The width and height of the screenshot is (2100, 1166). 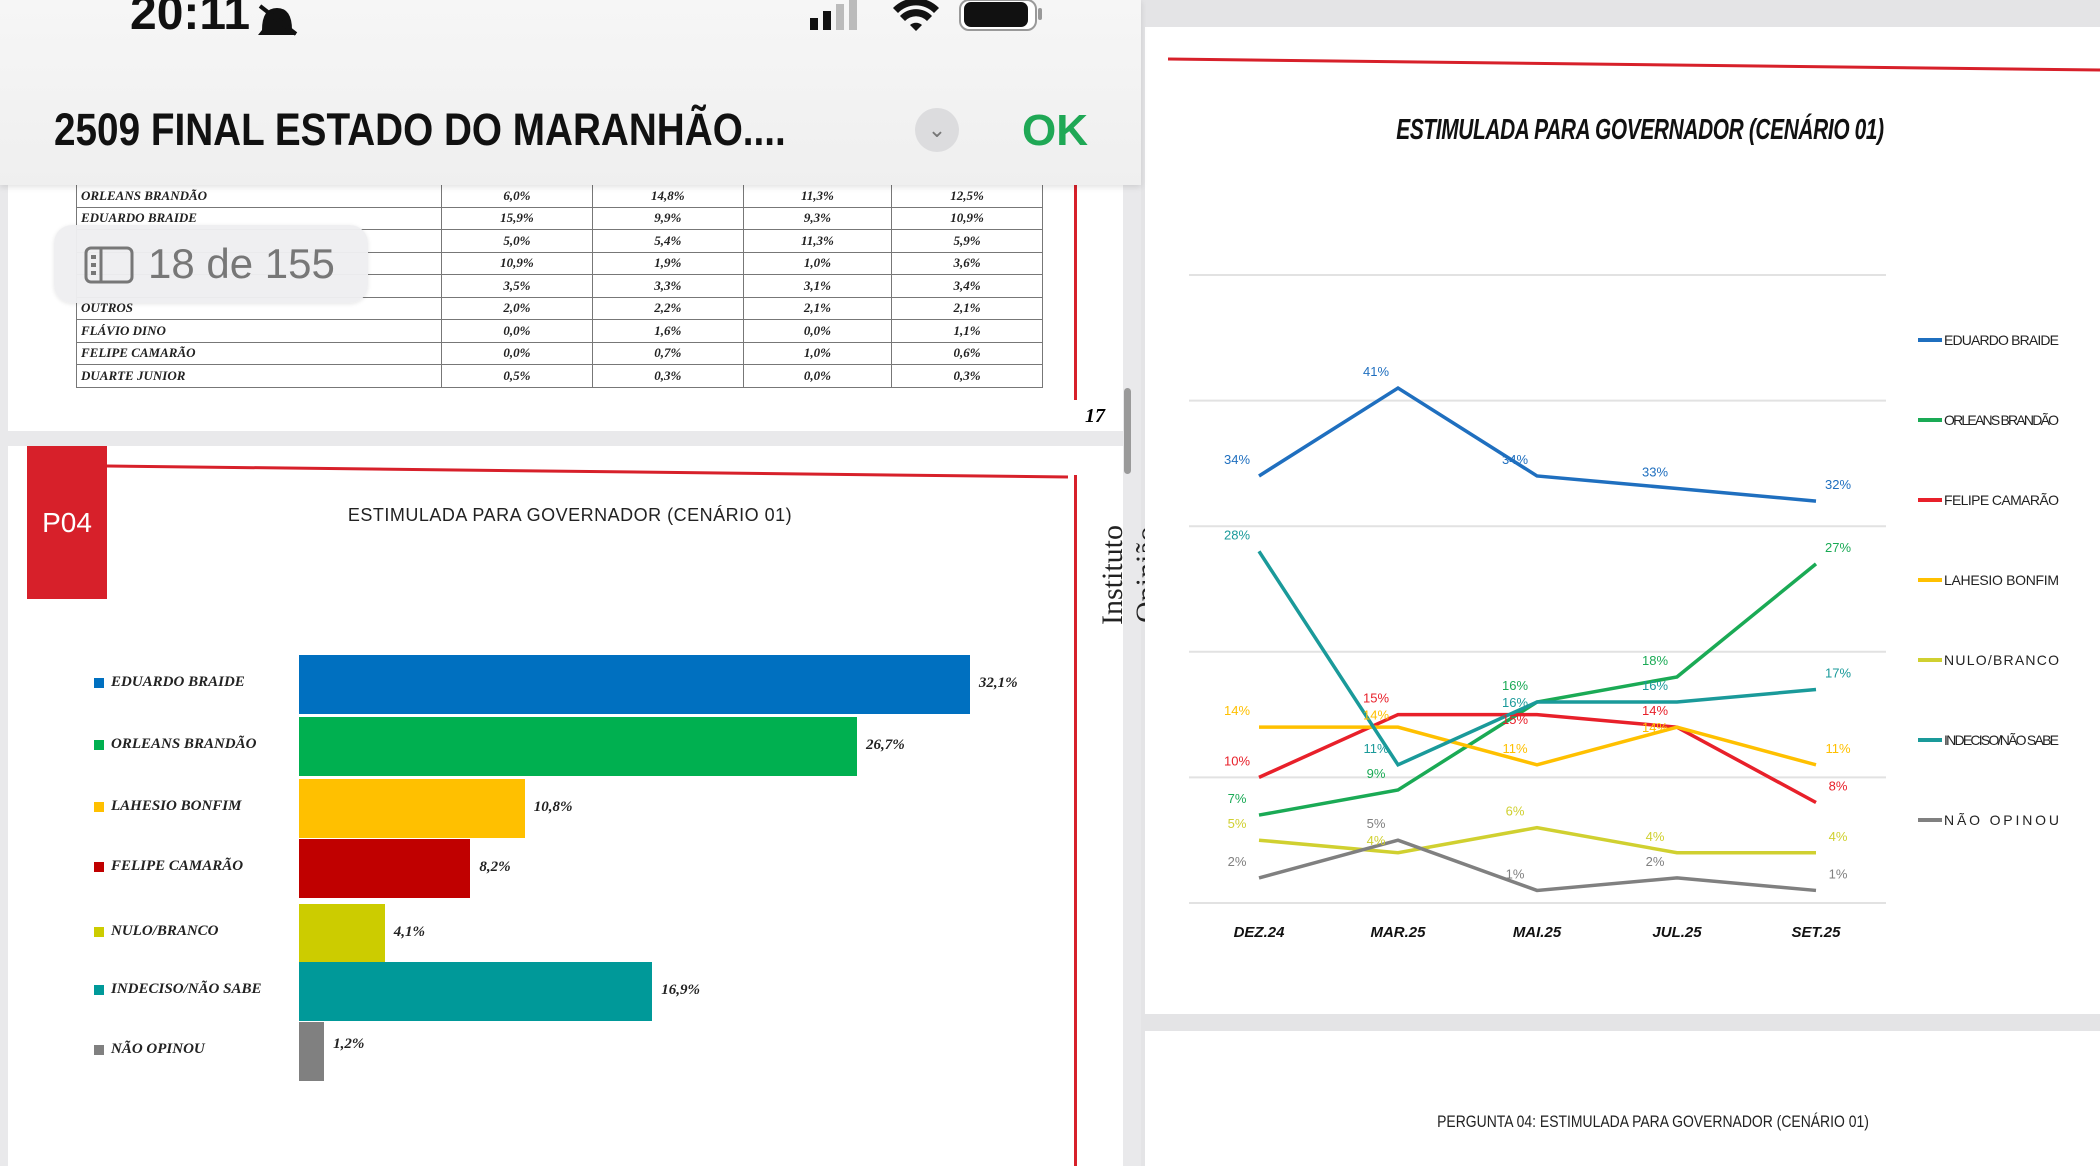 What do you see at coordinates (165, 931) in the screenshot?
I see `category-label: NULO/BRANCO` at bounding box center [165, 931].